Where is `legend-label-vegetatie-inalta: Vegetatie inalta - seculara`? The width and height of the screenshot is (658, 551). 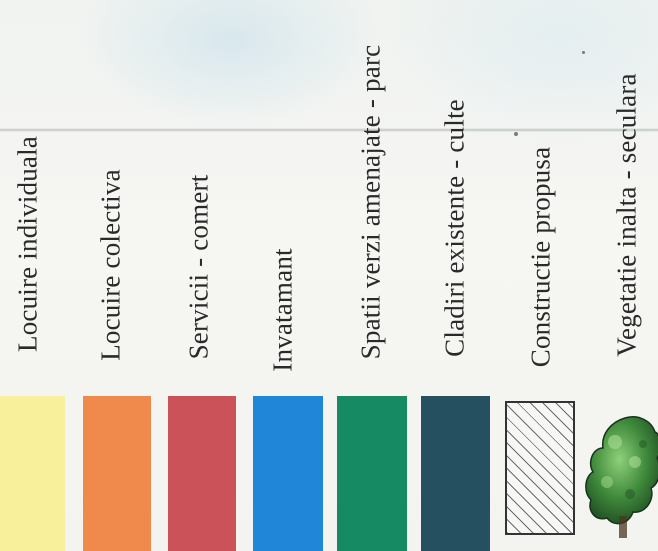 legend-label-vegetatie-inalta: Vegetatie inalta - seculara is located at coordinates (626, 215).